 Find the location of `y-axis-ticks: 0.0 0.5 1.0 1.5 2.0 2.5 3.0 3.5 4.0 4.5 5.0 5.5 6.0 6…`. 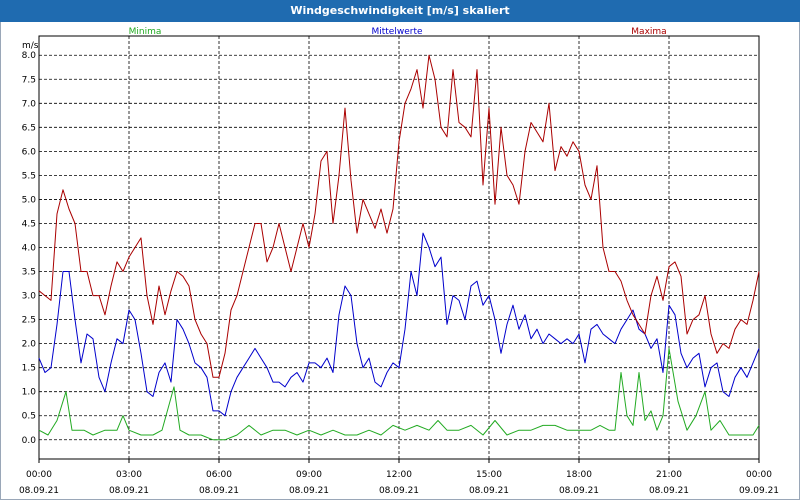

y-axis-ticks: 0.0 0.5 1.0 1.5 2.0 2.5 3.0 3.5 4.0 4.5 5.0 5.5 6.0 6… is located at coordinates (29, 248).